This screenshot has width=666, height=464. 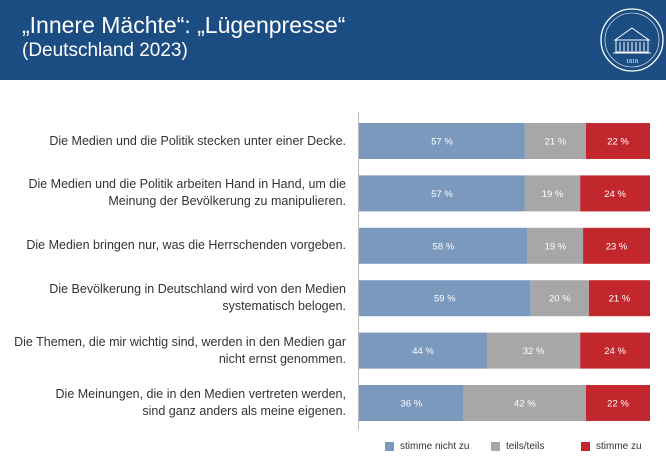 I want to click on bar-value-label: 32 %, so click(x=534, y=351).